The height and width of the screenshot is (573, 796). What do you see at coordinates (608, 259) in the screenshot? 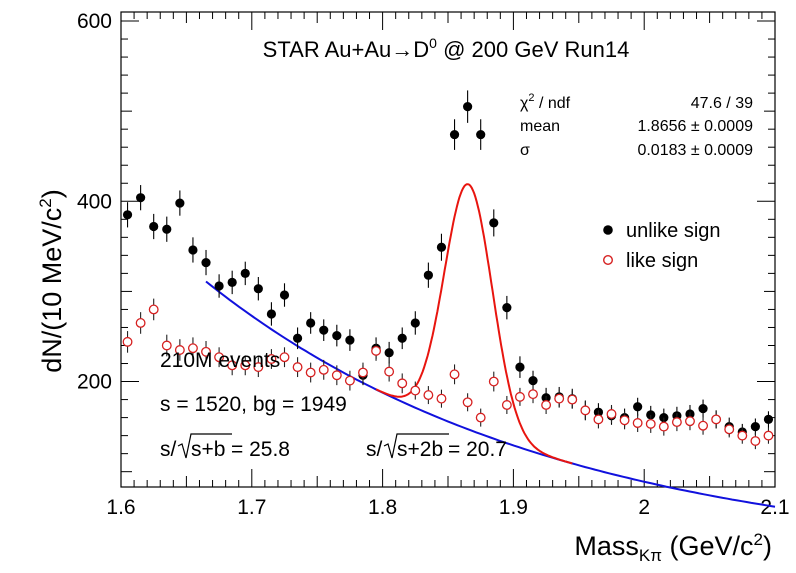
I see `legend-marker-like` at bounding box center [608, 259].